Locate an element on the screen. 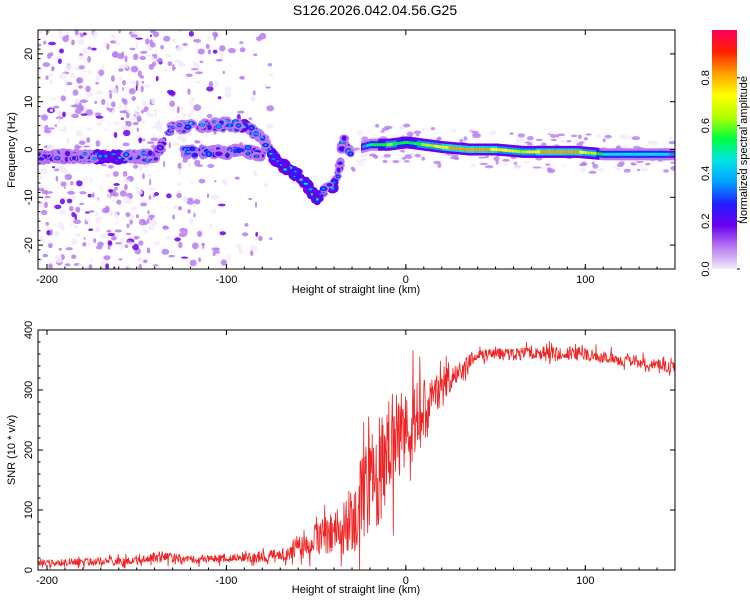 This screenshot has height=600, width=750. snr-x-tick-label: -200 is located at coordinates (47, 581).